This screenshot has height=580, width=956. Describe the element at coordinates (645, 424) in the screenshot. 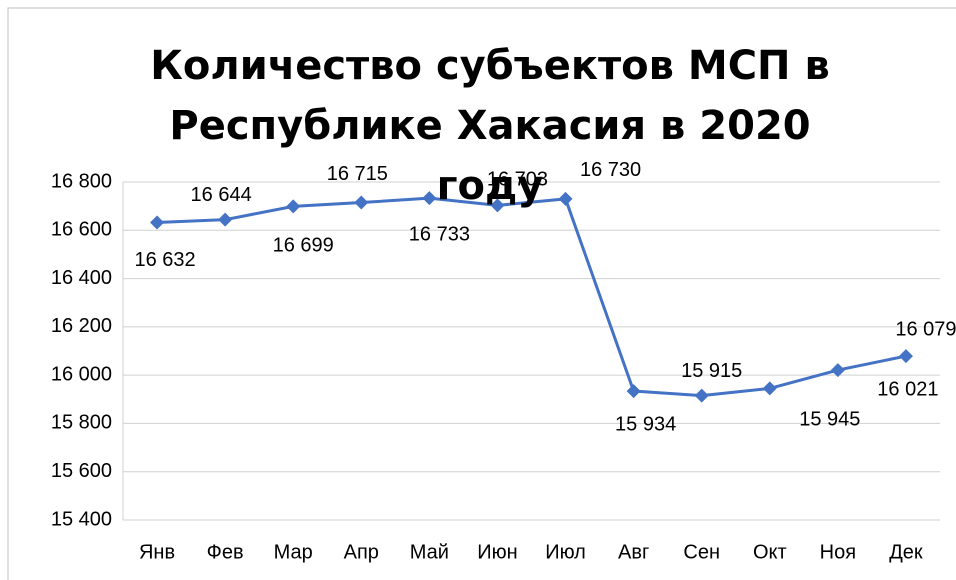

I see `data-label: 15 934` at that location.